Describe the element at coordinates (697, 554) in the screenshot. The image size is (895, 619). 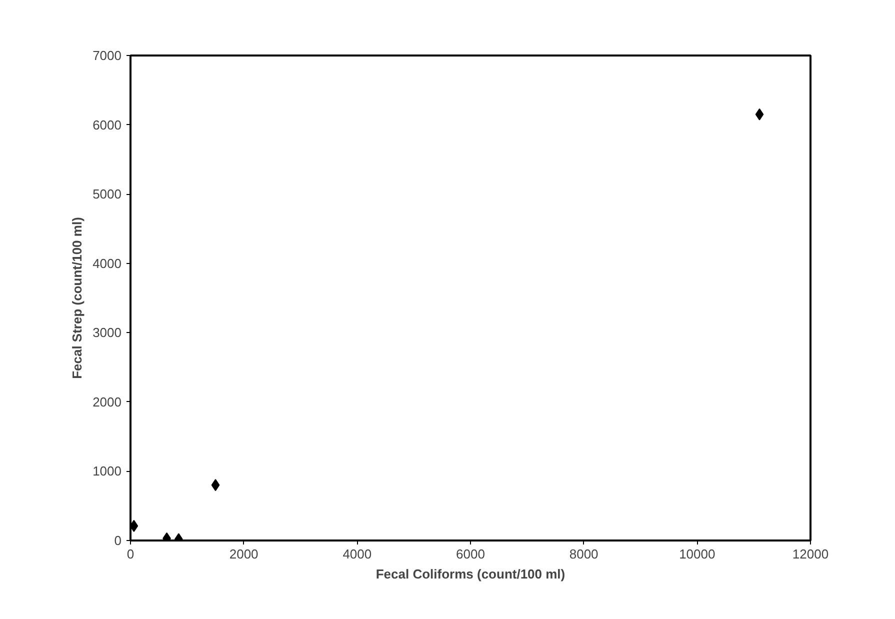
I see `x-tick-label: 10000` at that location.